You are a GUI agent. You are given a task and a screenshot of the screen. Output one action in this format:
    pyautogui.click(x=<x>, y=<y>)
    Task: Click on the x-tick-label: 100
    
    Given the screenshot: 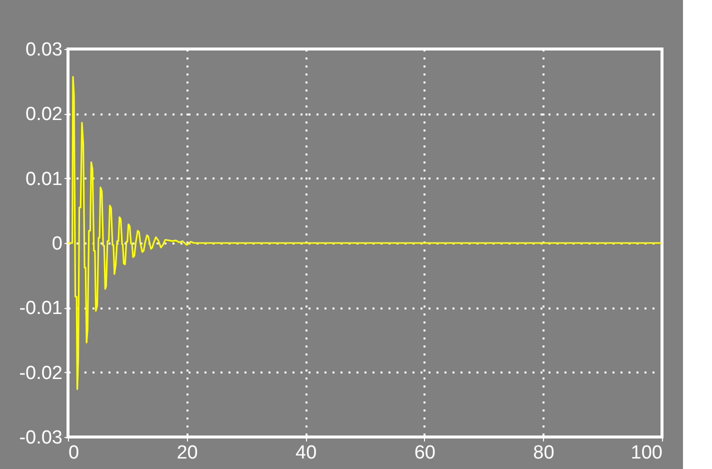 What is the action you would take?
    pyautogui.click(x=646, y=453)
    